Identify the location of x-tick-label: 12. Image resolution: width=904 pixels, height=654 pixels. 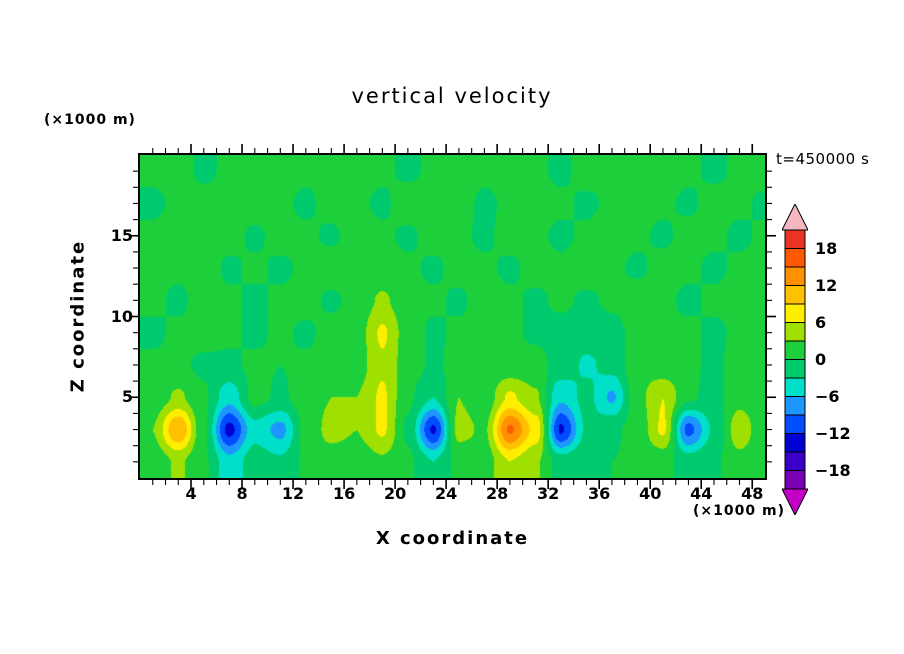
(293, 493).